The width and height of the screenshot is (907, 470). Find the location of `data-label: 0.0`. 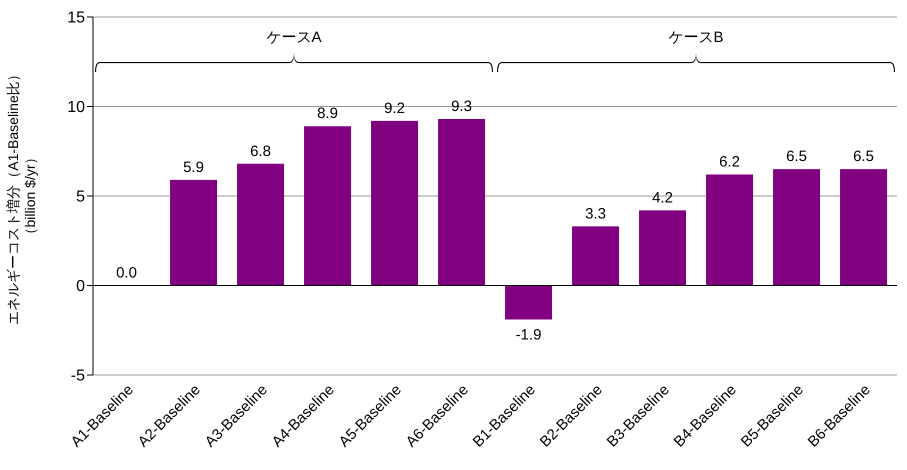

data-label: 0.0 is located at coordinates (126, 273).